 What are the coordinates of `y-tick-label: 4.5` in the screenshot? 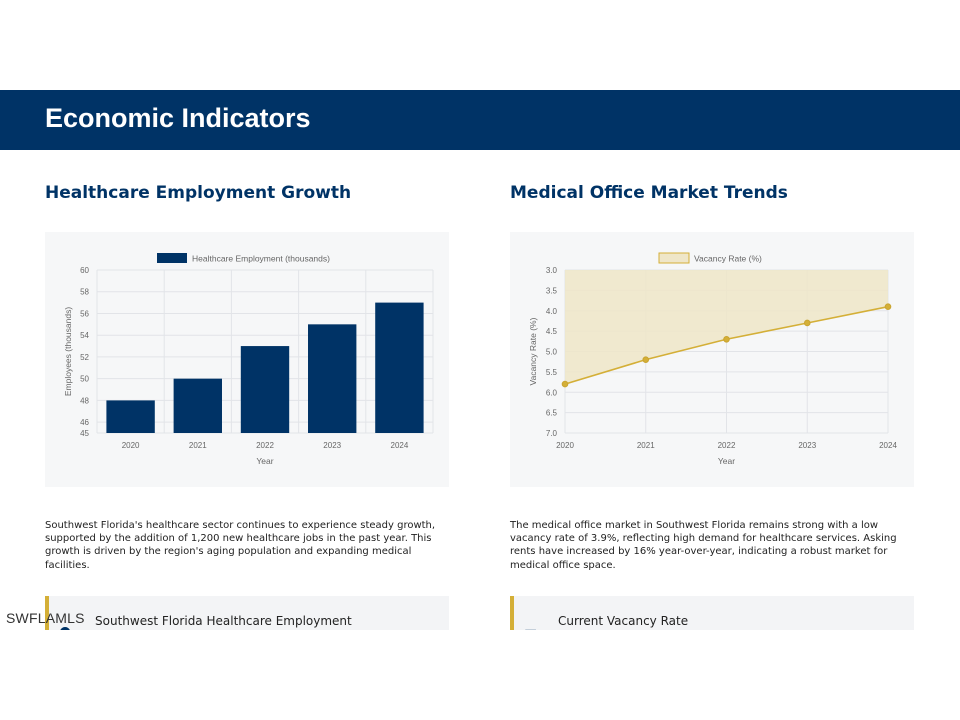 It's located at (552, 331).